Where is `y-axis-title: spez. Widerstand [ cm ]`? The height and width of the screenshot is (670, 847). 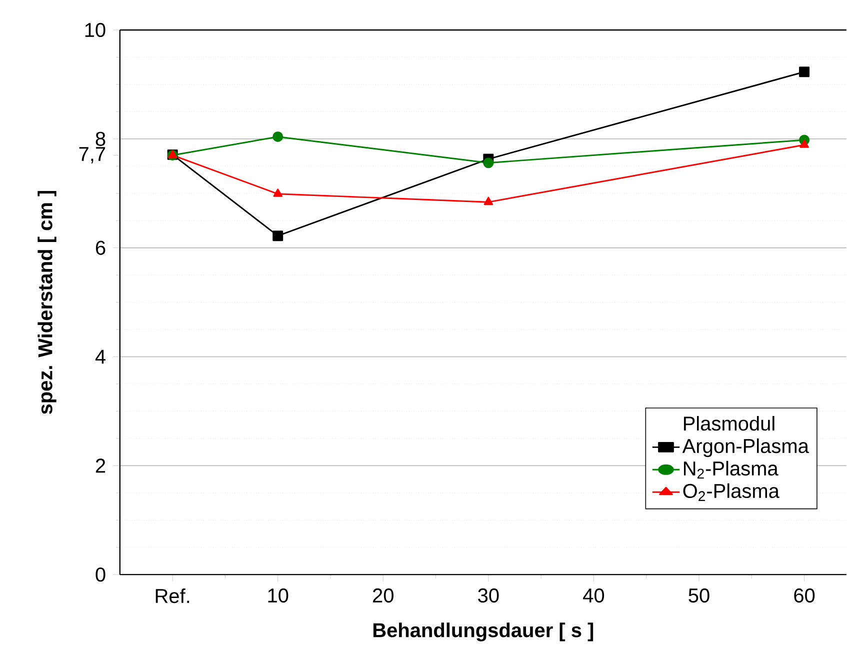 y-axis-title: spez. Widerstand [ cm ] is located at coordinates (47, 302).